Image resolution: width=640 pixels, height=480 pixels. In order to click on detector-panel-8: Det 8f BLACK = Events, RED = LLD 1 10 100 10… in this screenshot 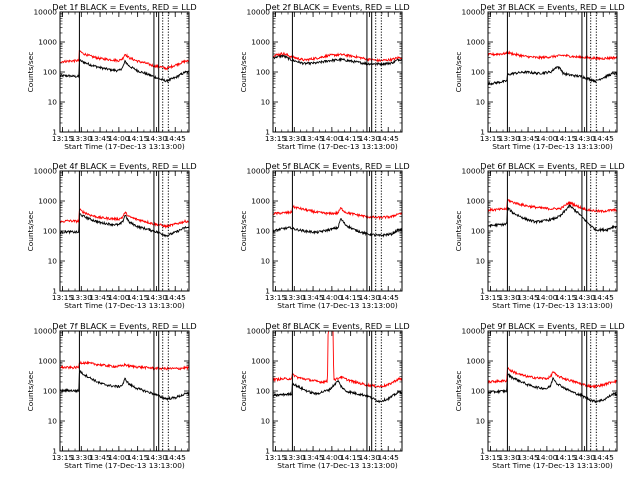, I will do `click(324, 395)`.